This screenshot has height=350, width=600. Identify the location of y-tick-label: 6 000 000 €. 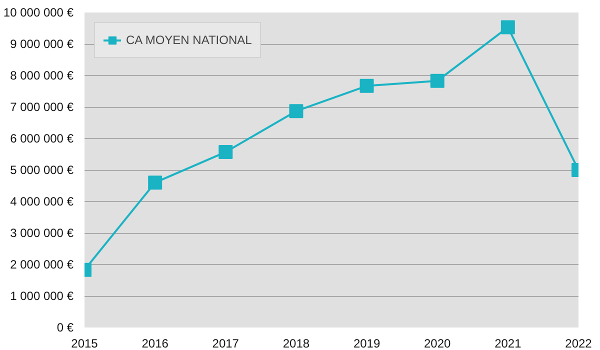
(42, 139).